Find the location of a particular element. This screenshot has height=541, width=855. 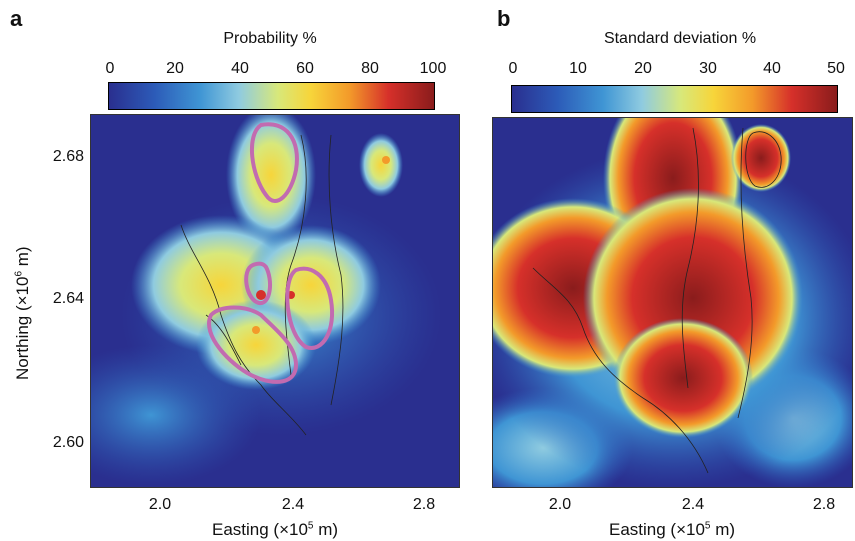

panel-b-colorbar is located at coordinates (674, 99).